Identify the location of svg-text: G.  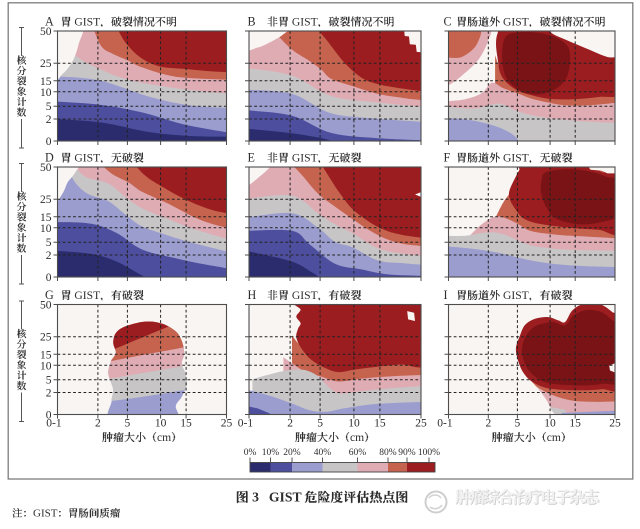
(49, 295).